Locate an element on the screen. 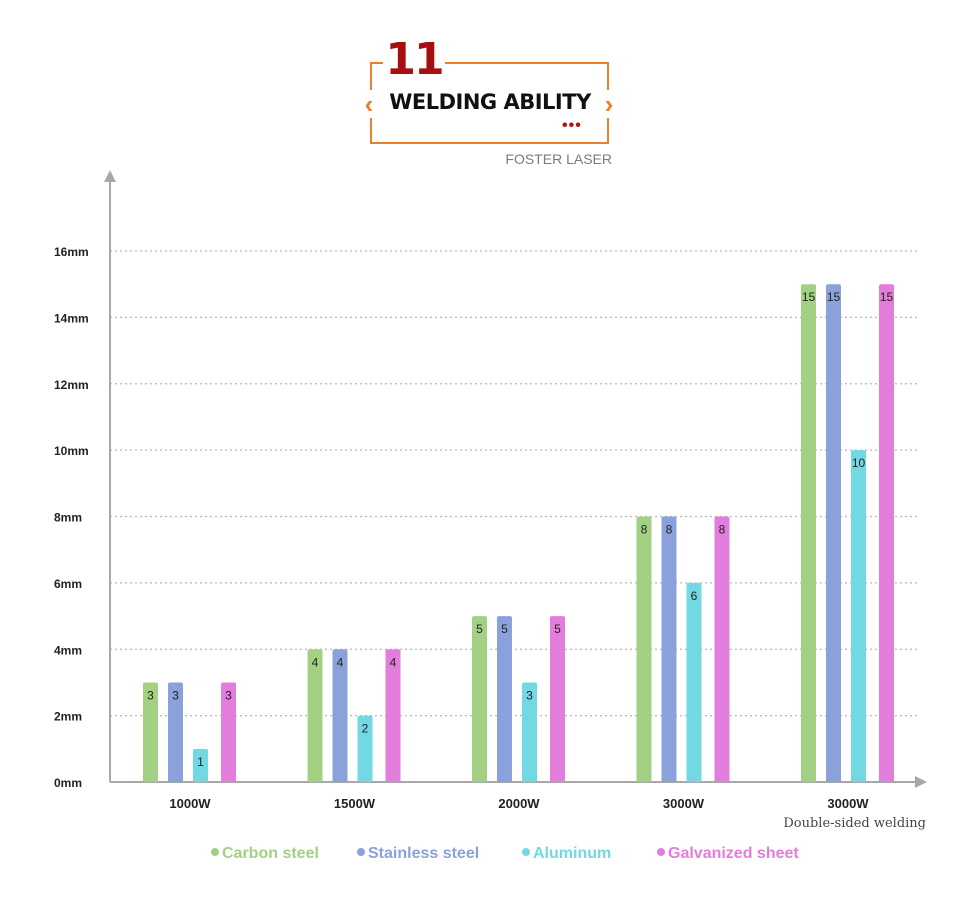 The width and height of the screenshot is (980, 907). chevron-left-icon: ‹ is located at coordinates (369, 104).